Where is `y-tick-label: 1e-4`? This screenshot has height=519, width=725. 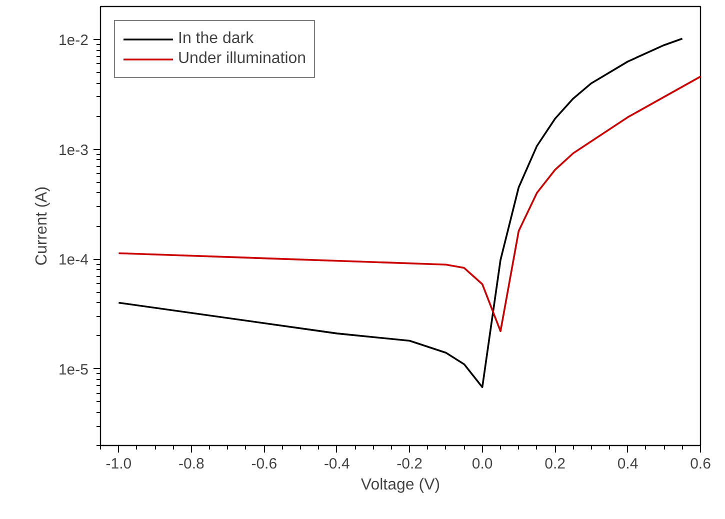 y-tick-label: 1e-4 is located at coordinates (73, 260).